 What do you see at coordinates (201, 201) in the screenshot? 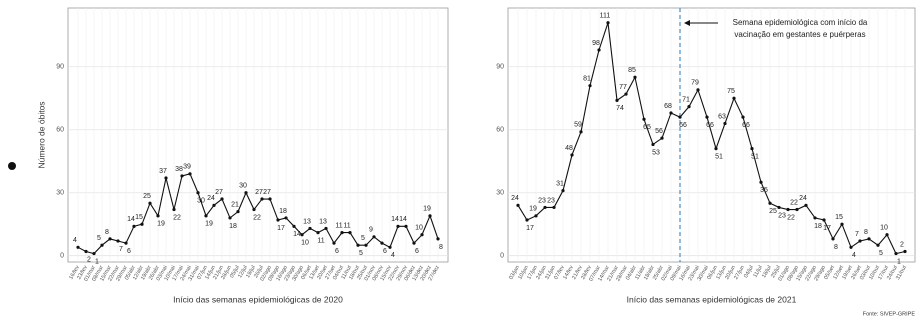
I see `data-label: 30` at bounding box center [201, 201].